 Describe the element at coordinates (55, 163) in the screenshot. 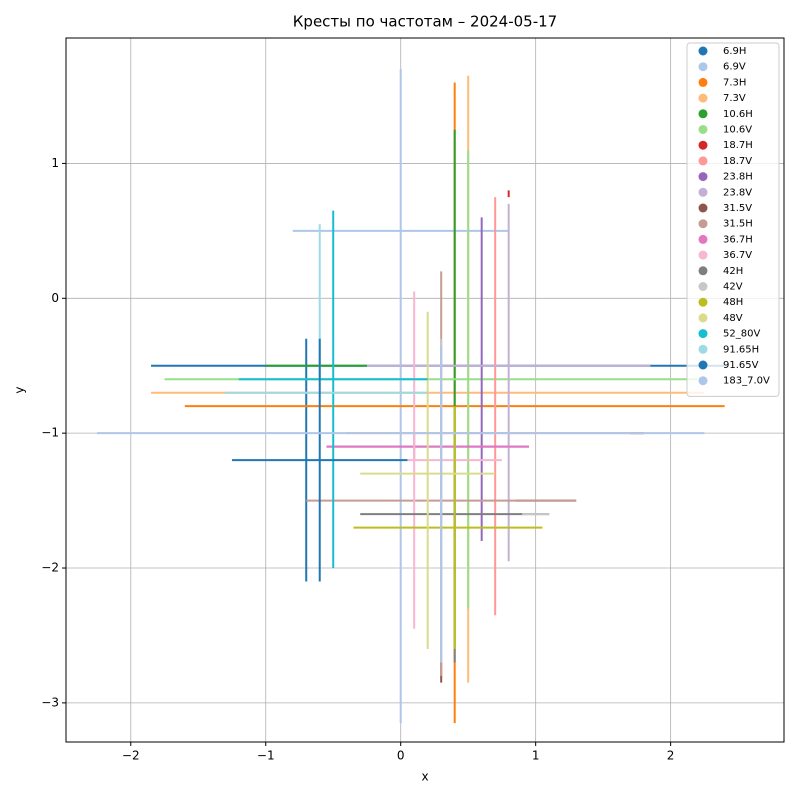

I see `y-tick-label: 1` at that location.